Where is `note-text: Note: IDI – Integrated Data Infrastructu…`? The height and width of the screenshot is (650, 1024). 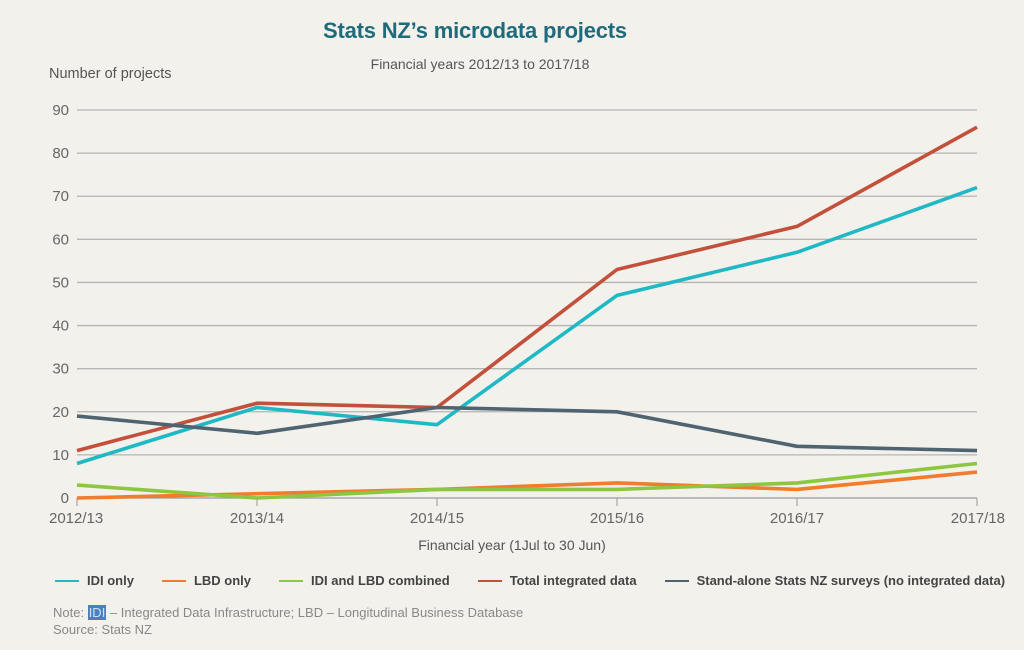 note-text: Note: IDI – Integrated Data Infrastructu… is located at coordinates (288, 612).